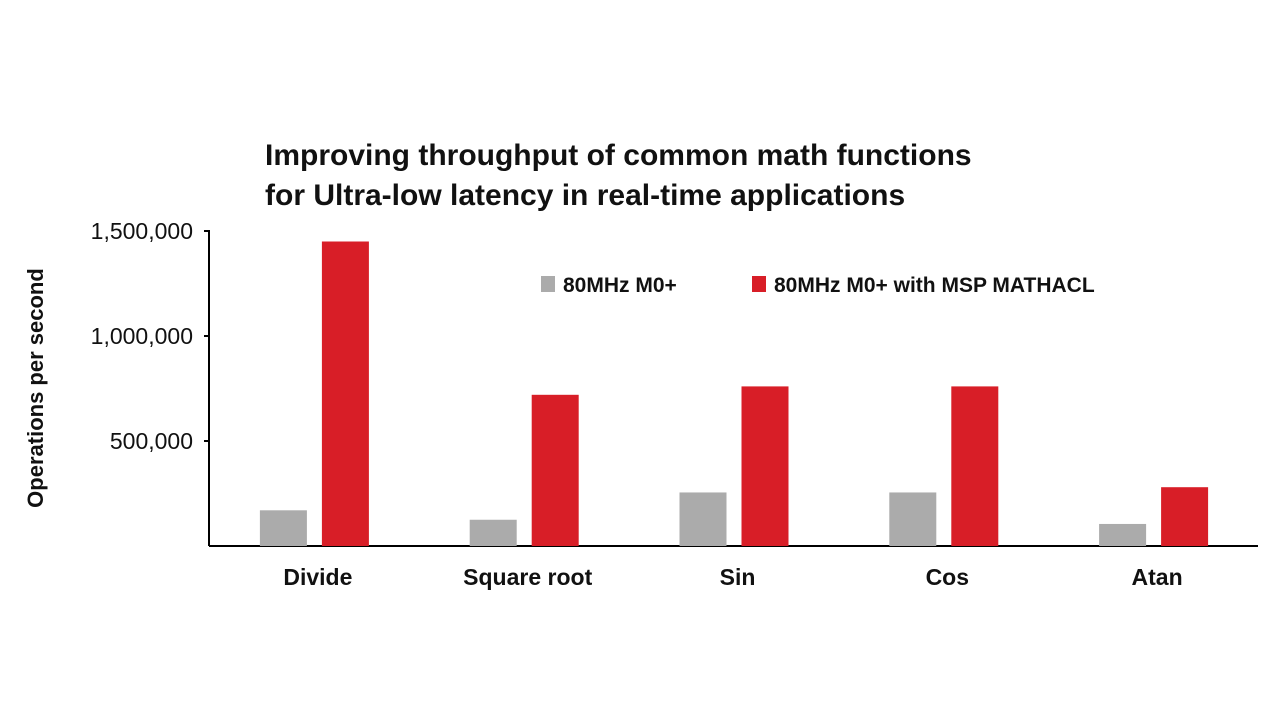 The width and height of the screenshot is (1280, 721). Describe the element at coordinates (1157, 577) in the screenshot. I see `x-tick-label: Atan` at that location.